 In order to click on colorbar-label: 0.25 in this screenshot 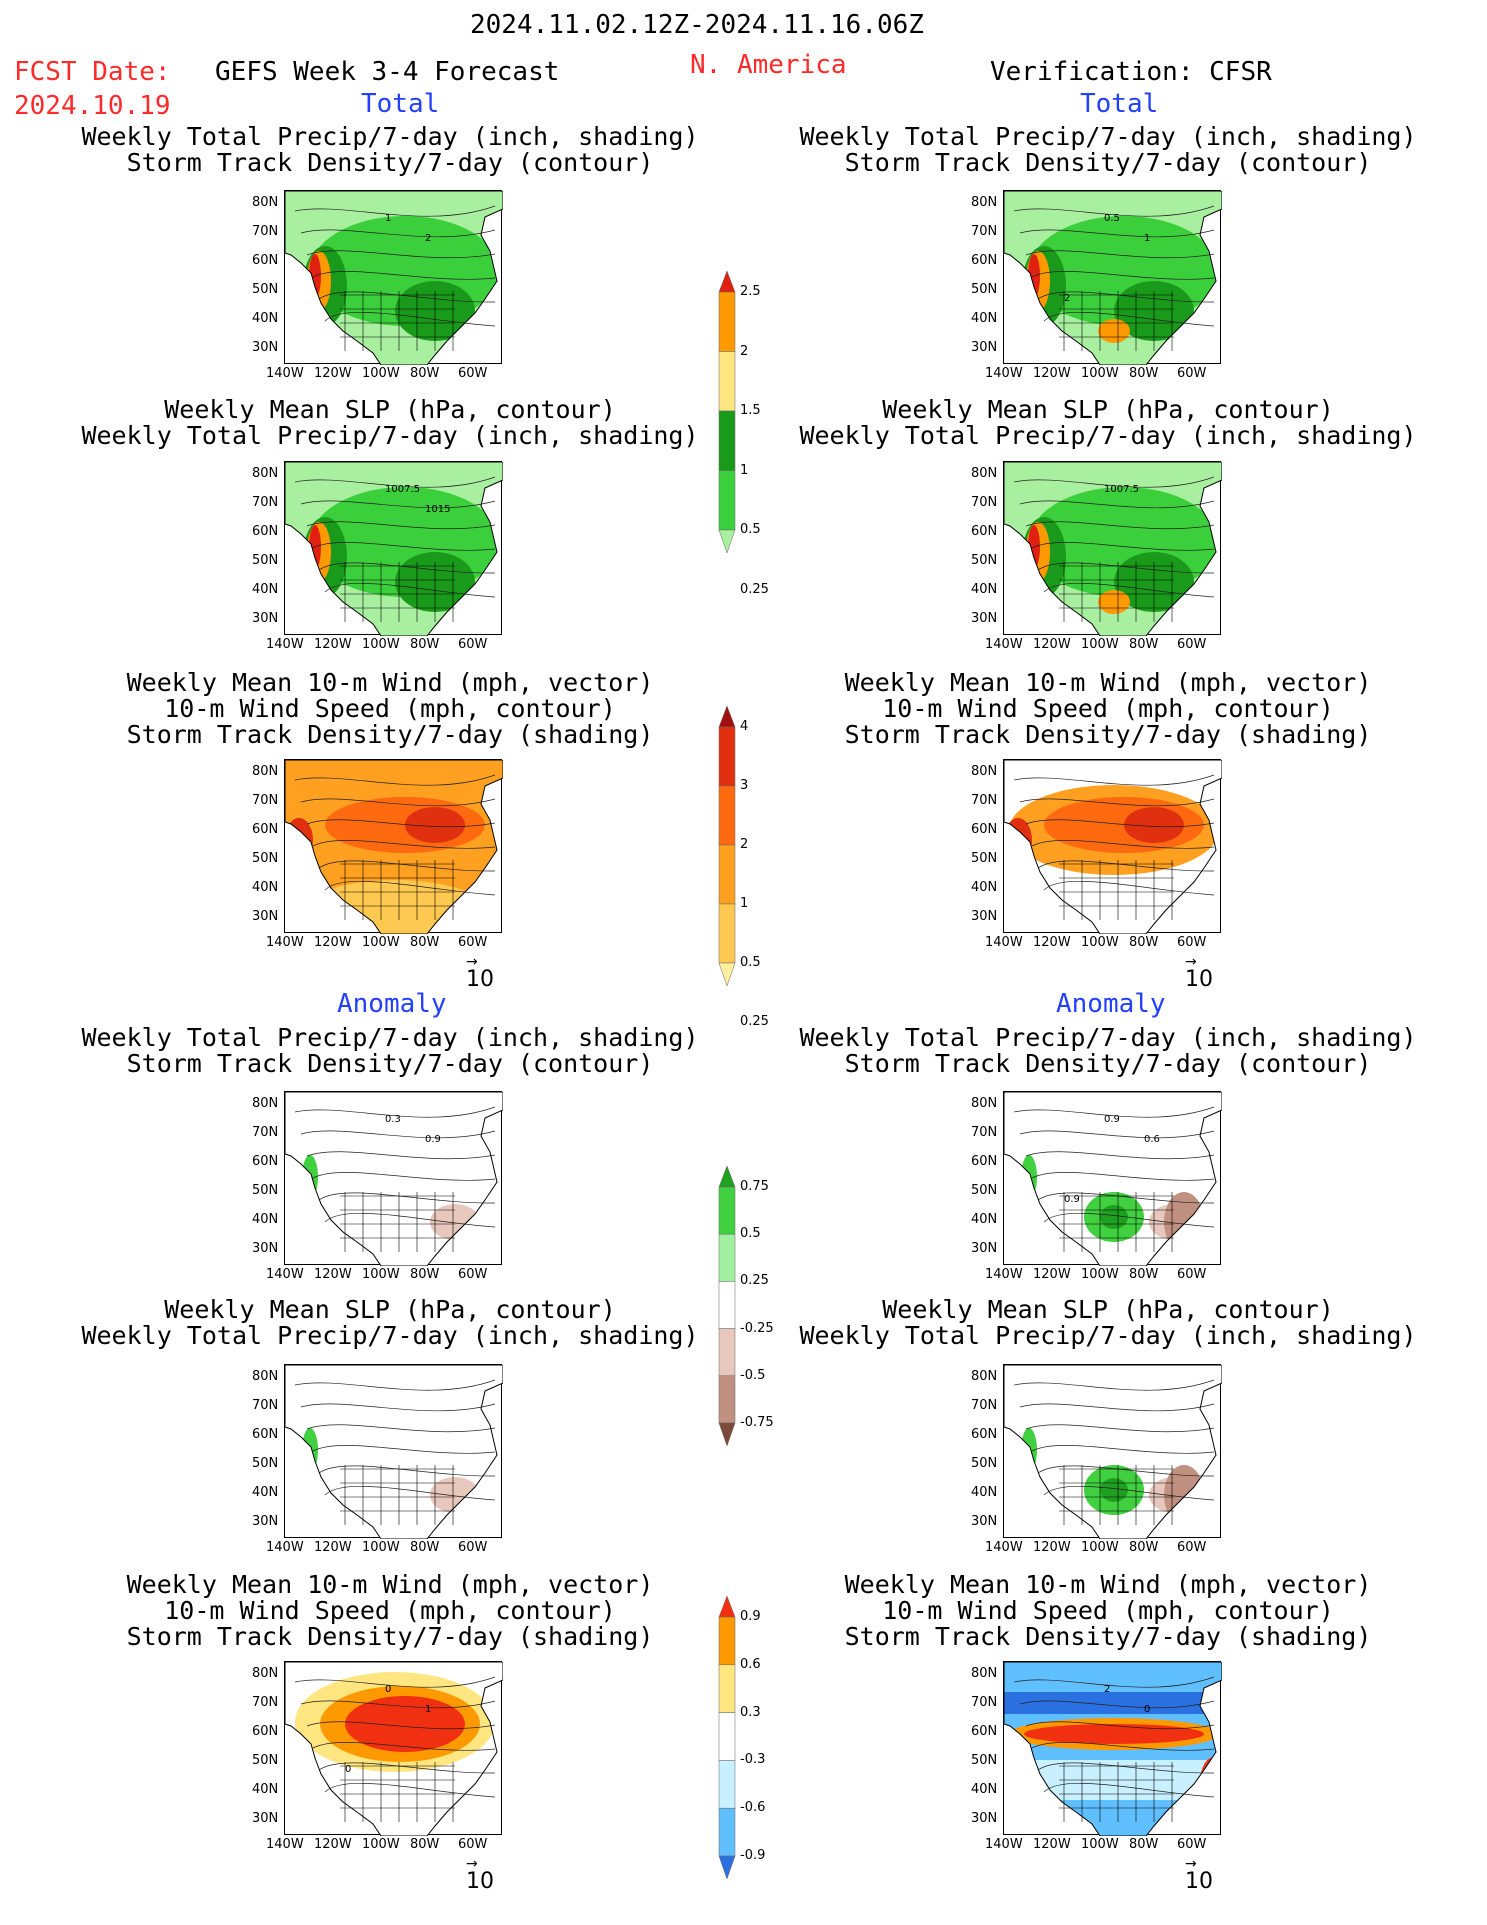, I will do `click(754, 589)`.